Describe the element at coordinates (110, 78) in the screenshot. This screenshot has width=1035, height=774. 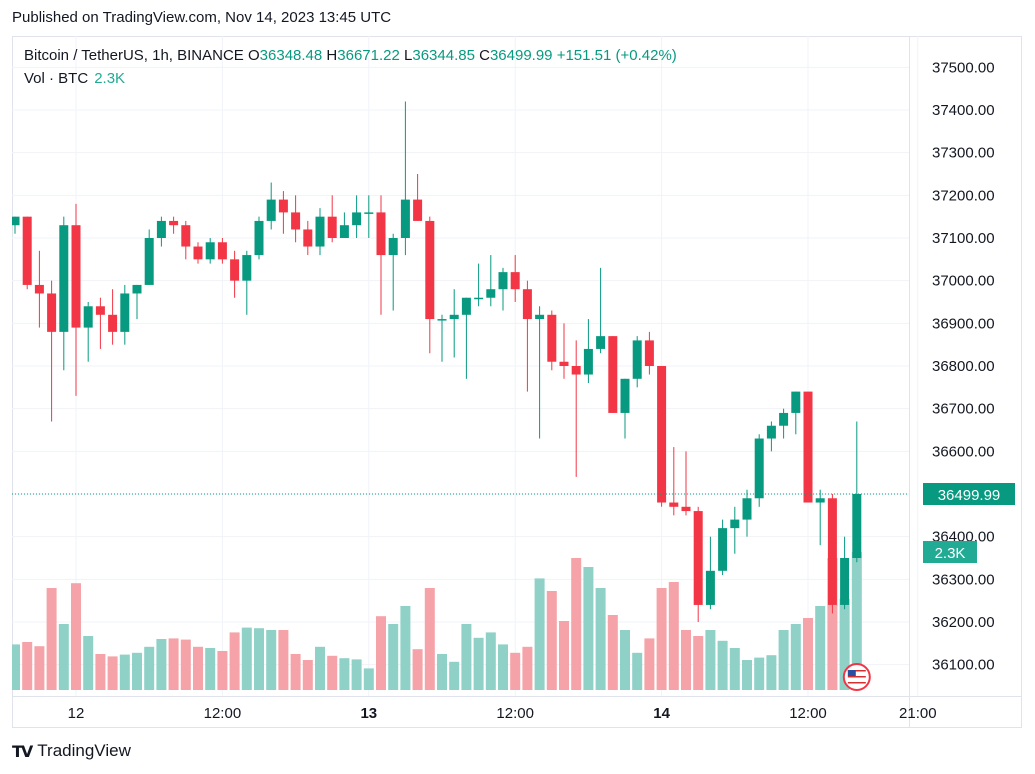
I see `volume-value: 2.3K` at that location.